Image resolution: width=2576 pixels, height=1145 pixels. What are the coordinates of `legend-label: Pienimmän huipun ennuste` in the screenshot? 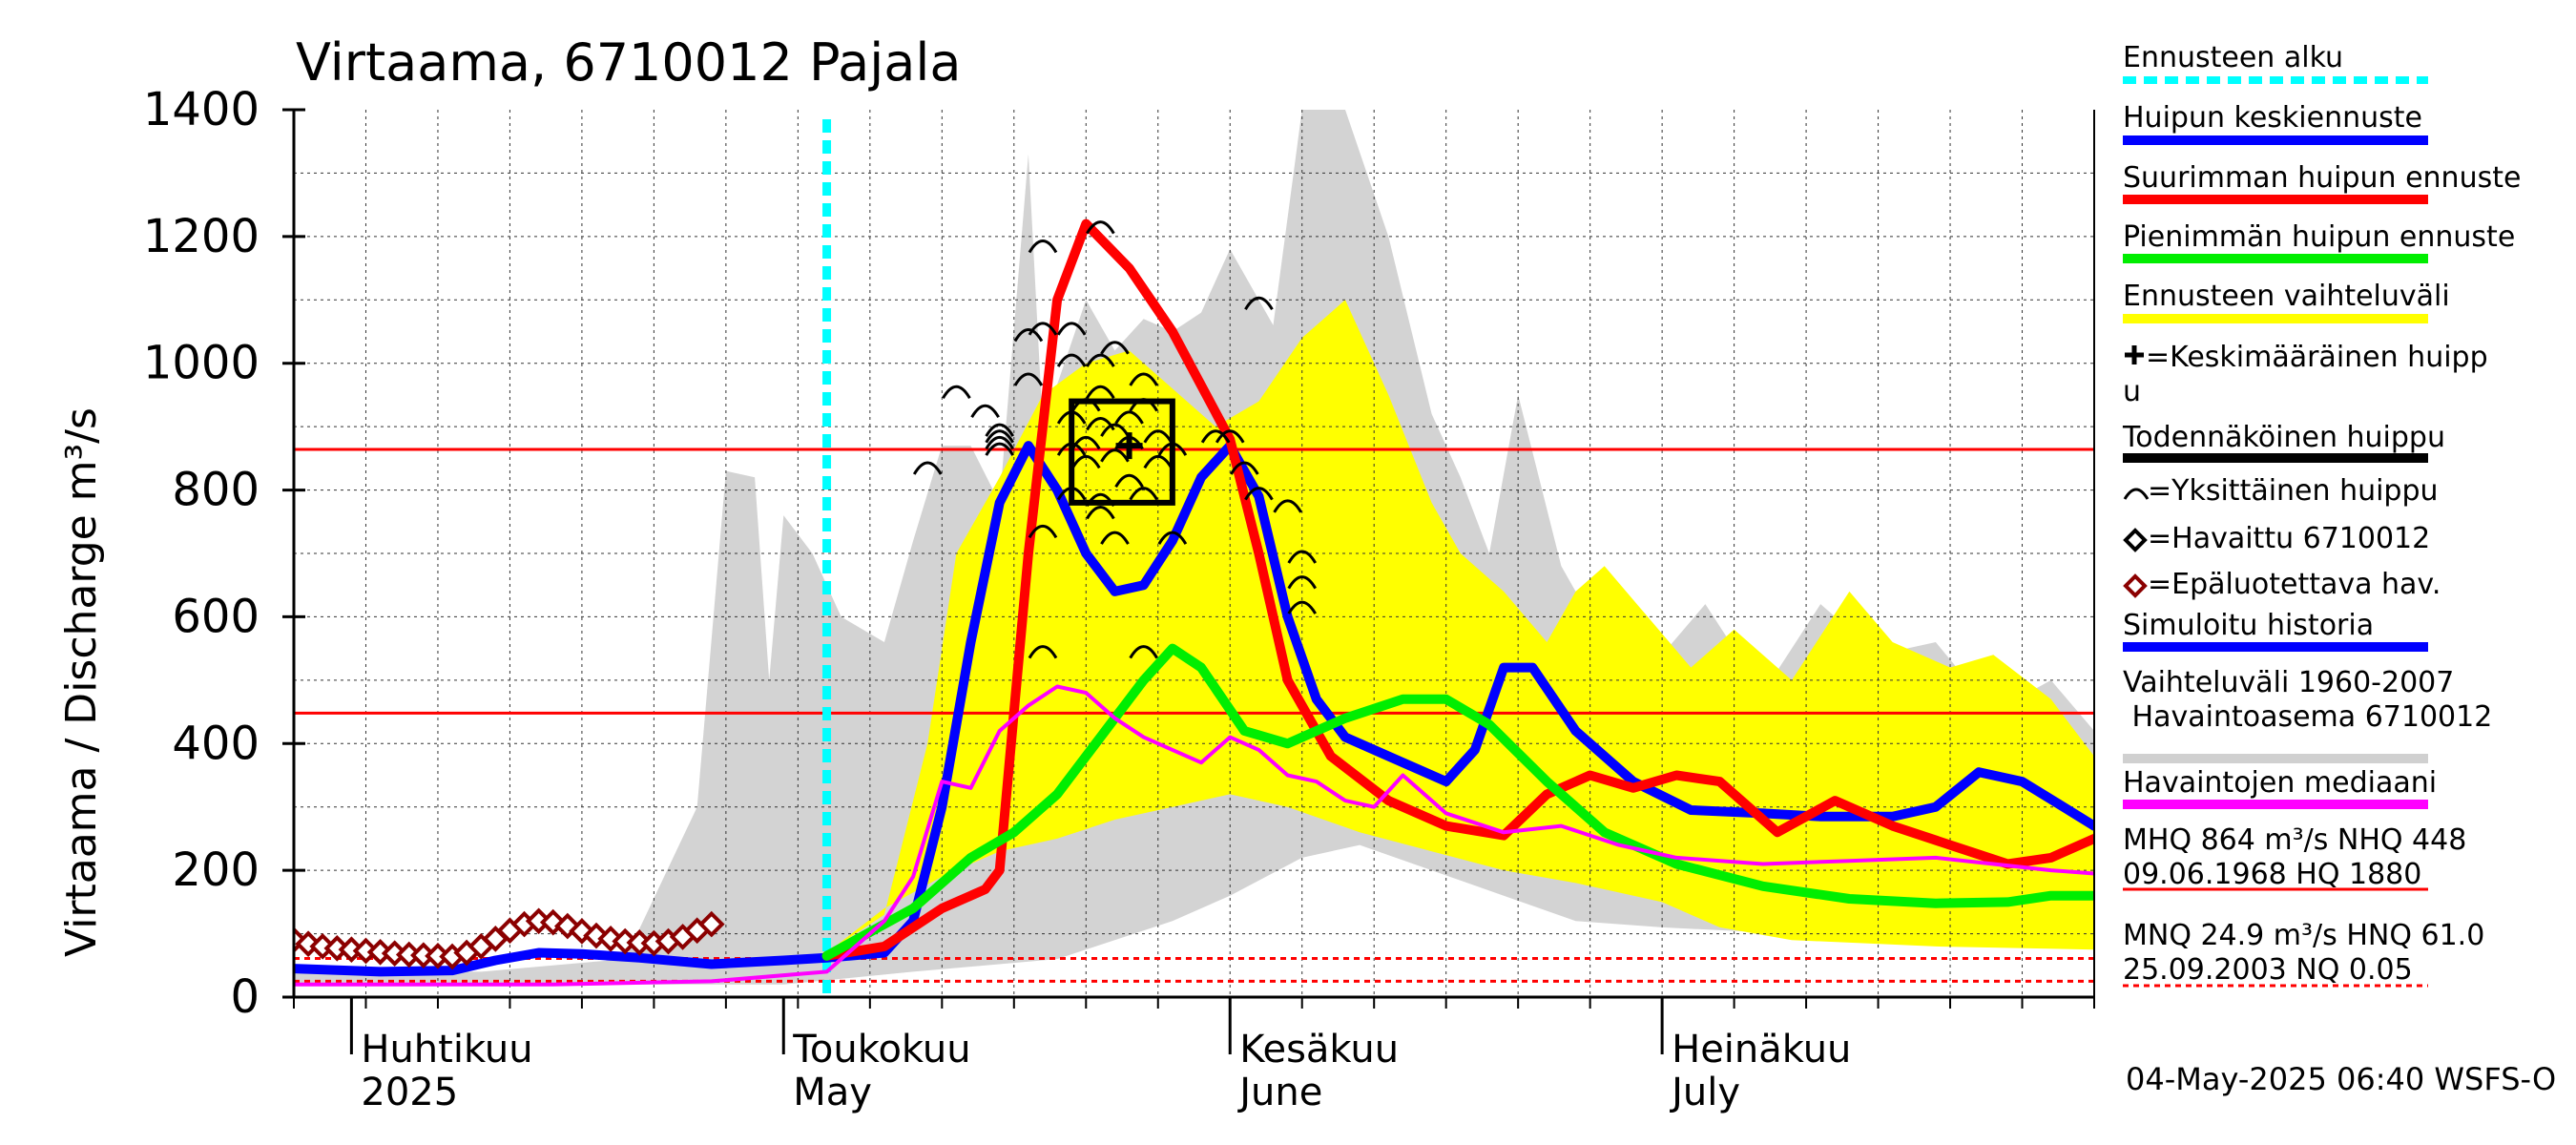 It's located at (2319, 237).